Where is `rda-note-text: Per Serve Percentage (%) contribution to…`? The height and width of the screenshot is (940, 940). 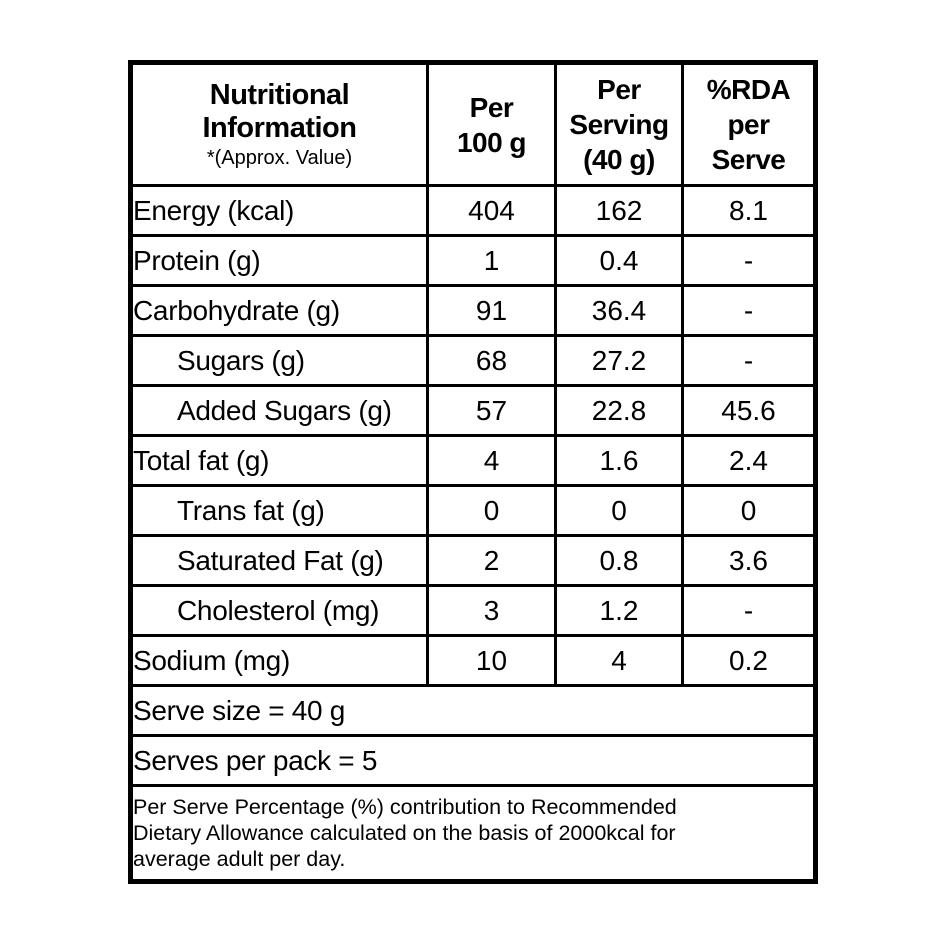
rda-note-text: Per Serve Percentage (%) contribution to… is located at coordinates (405, 833).